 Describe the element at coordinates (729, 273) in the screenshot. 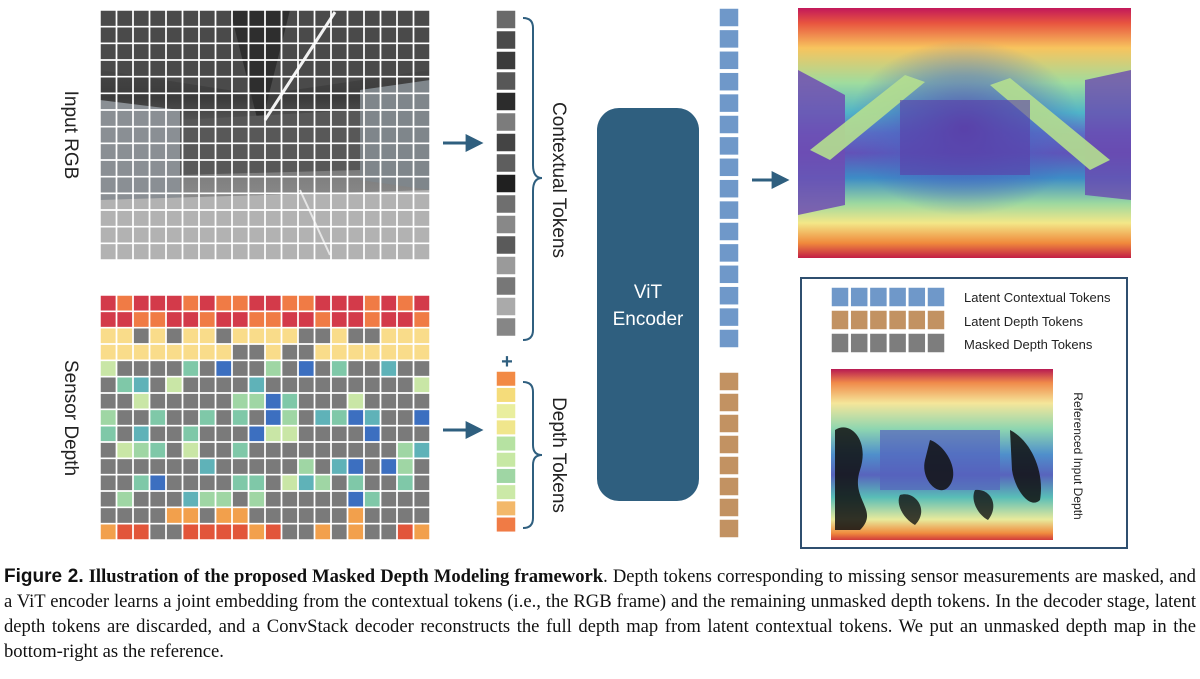

I see `latent-token-column` at that location.